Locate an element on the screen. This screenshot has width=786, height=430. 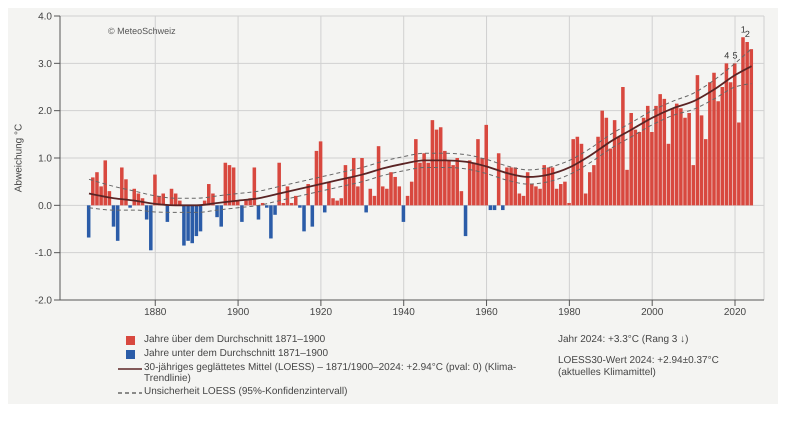
annotation: 5 is located at coordinates (735, 55).